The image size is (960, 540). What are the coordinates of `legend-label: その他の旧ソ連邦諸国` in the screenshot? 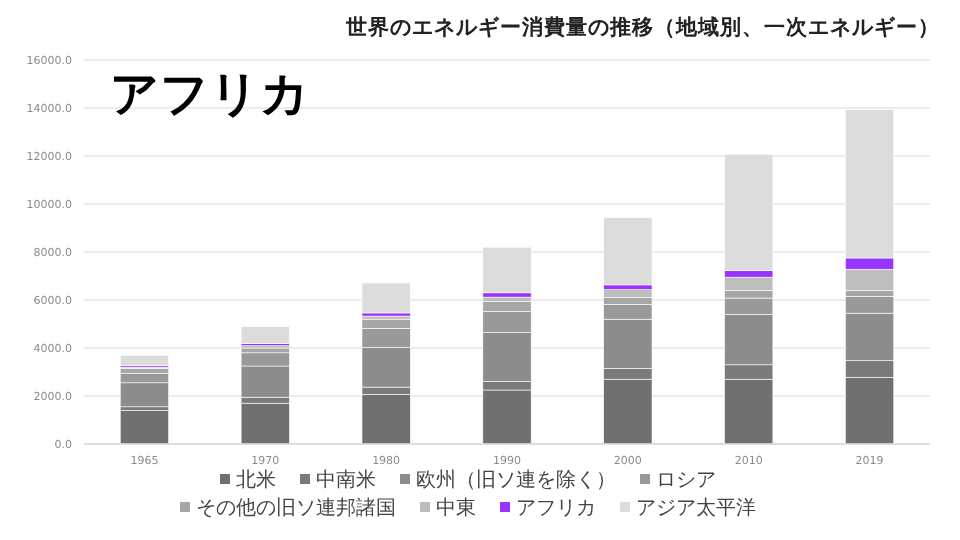 It's located at (296, 508).